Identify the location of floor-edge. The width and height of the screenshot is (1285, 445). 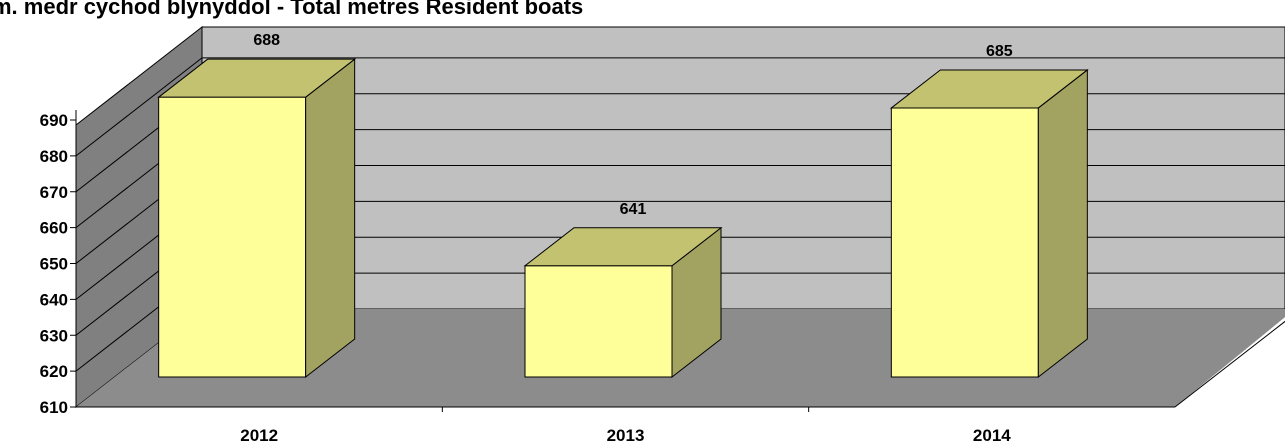
(1229, 364).